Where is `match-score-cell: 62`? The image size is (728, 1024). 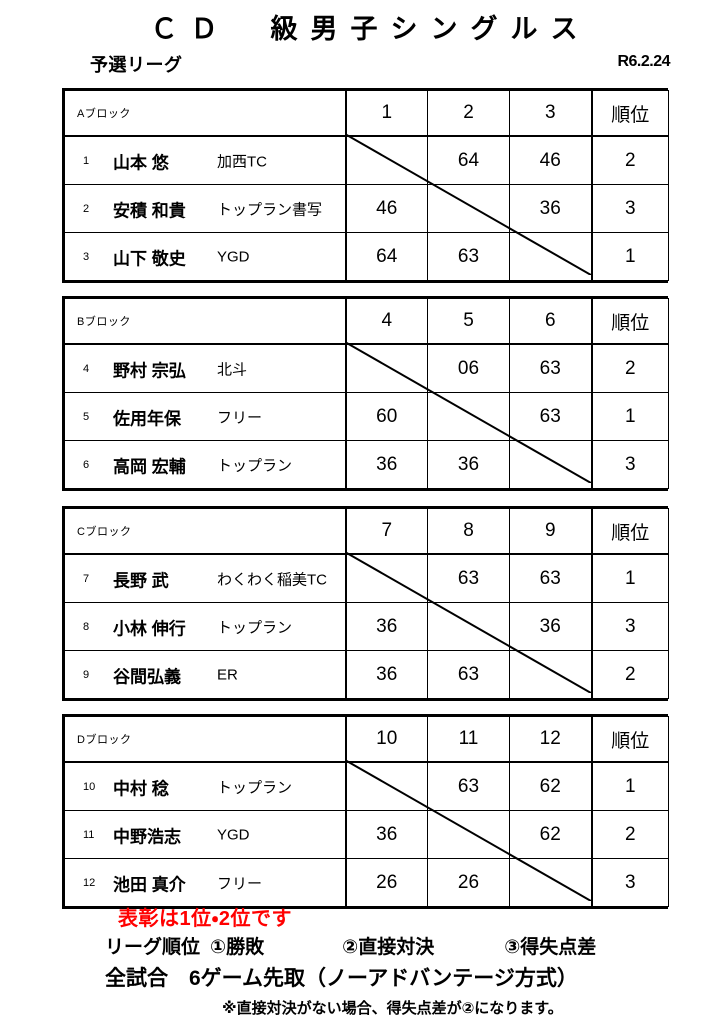
match-score-cell: 62 is located at coordinates (550, 834).